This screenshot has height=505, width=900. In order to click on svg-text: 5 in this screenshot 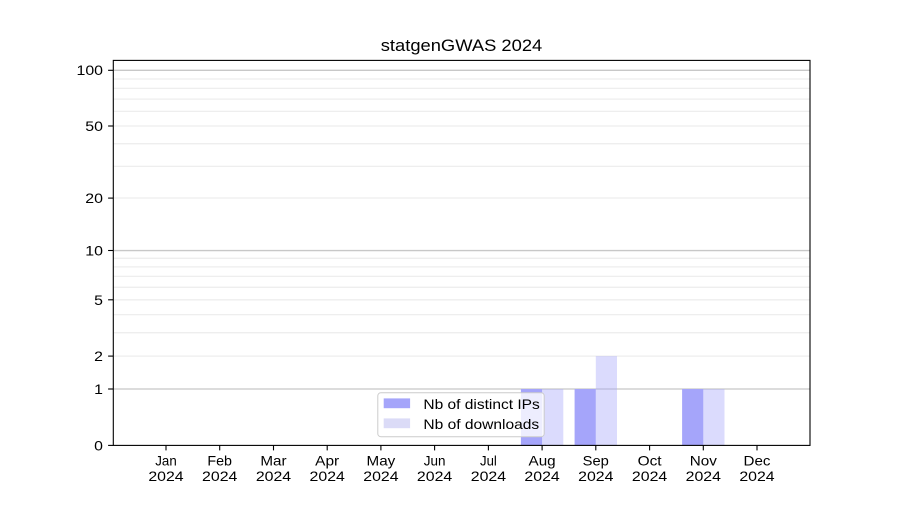, I will do `click(98, 300)`.